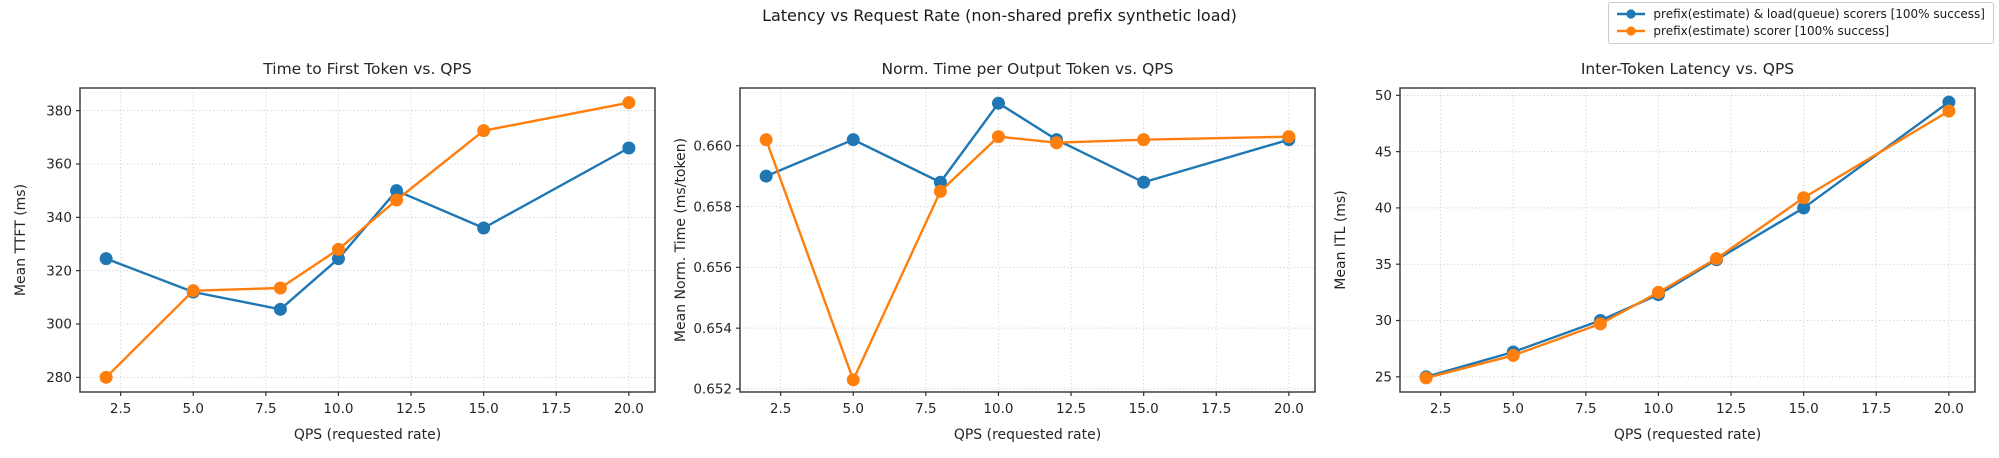  I want to click on y-tick-label: 40, so click(1383, 209).